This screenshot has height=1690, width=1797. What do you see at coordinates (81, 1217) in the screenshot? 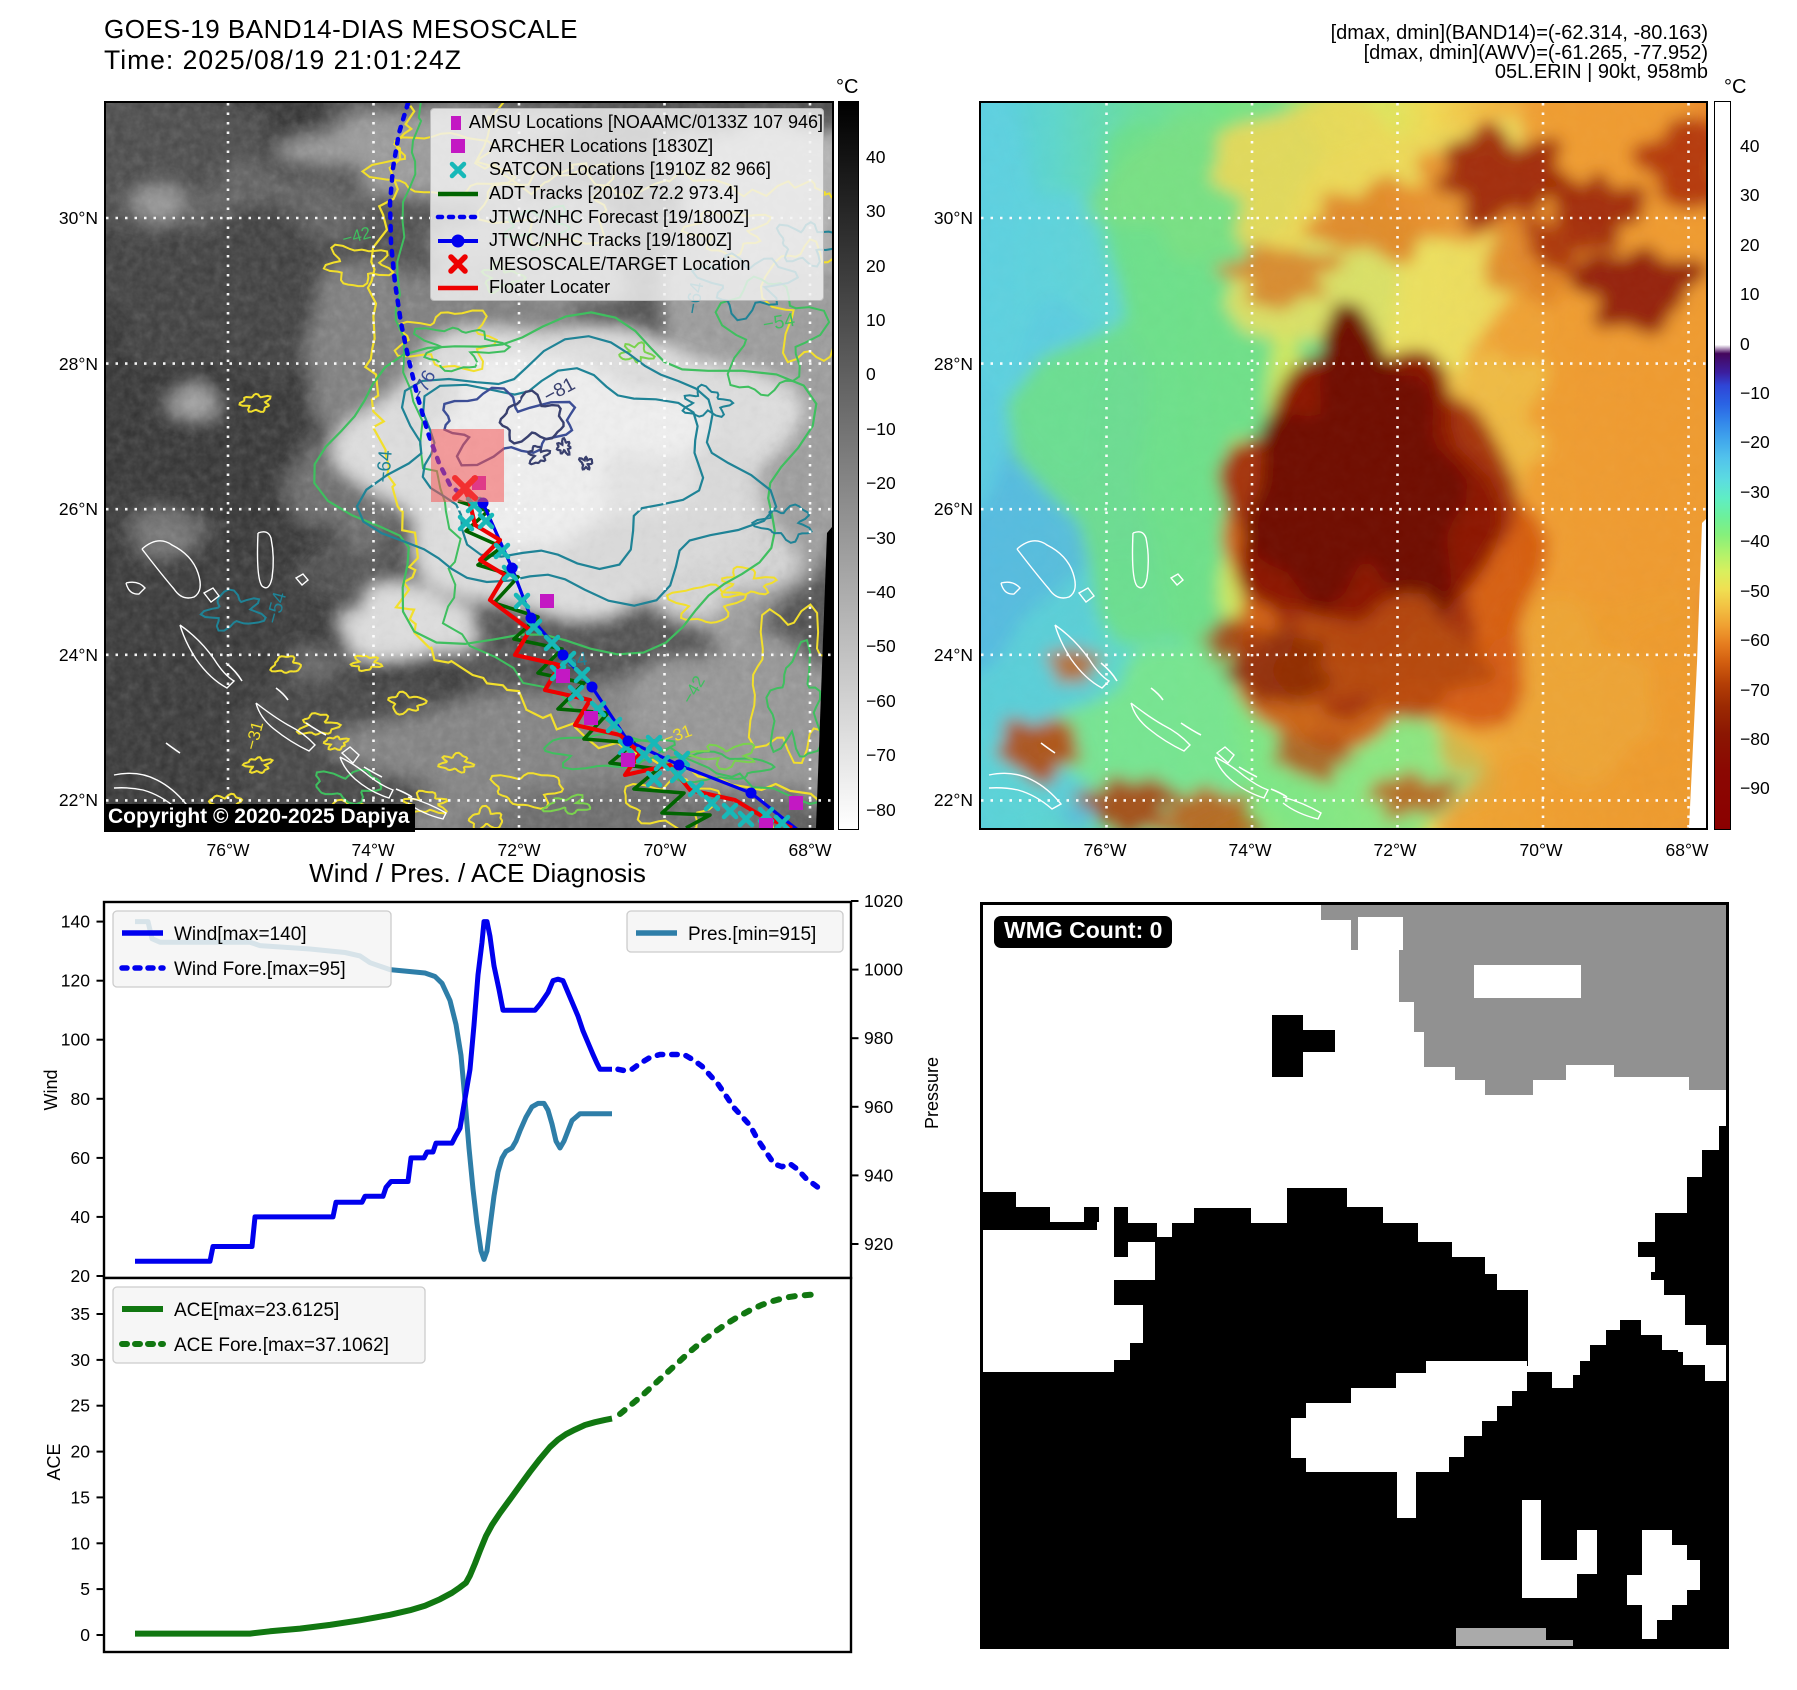
I see `svg-text: 40` at bounding box center [81, 1217].